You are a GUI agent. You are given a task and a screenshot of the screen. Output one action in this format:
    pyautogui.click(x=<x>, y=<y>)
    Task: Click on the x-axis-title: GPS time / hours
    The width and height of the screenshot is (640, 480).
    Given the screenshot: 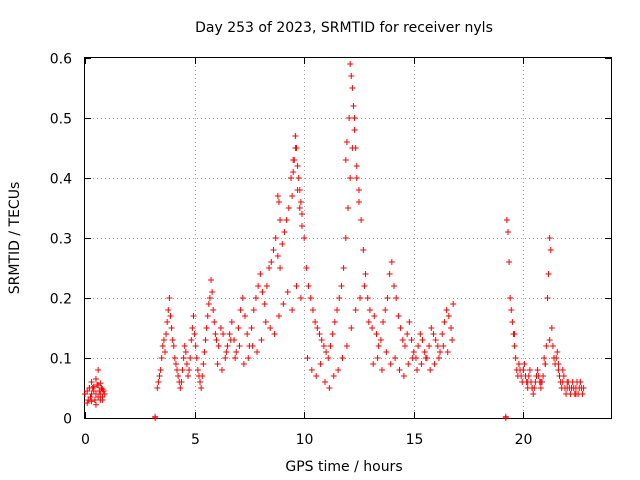 What is the action you would take?
    pyautogui.click(x=343, y=467)
    